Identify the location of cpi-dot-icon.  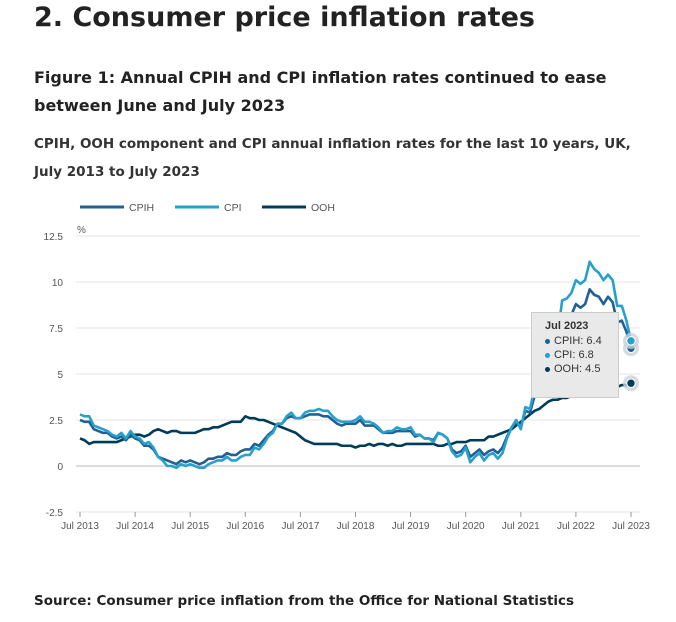
(547, 355).